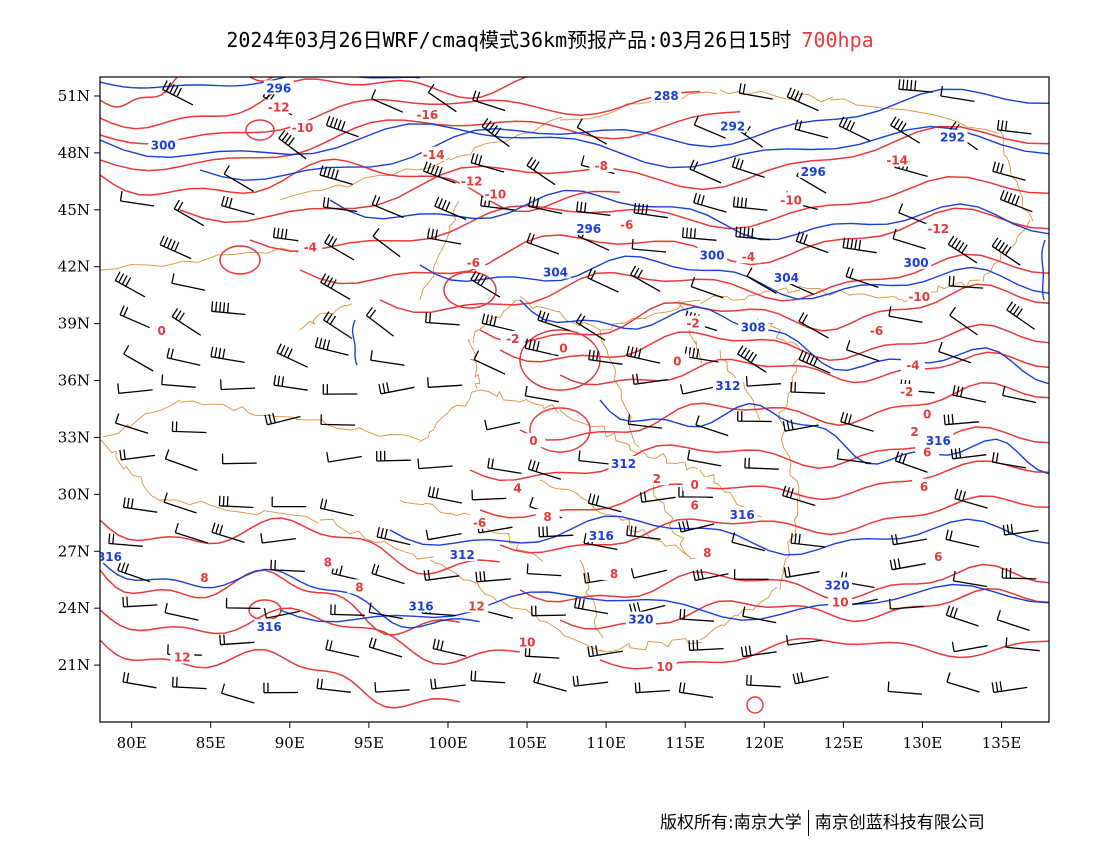  I want to click on temperature-label: -8, so click(601, 166).